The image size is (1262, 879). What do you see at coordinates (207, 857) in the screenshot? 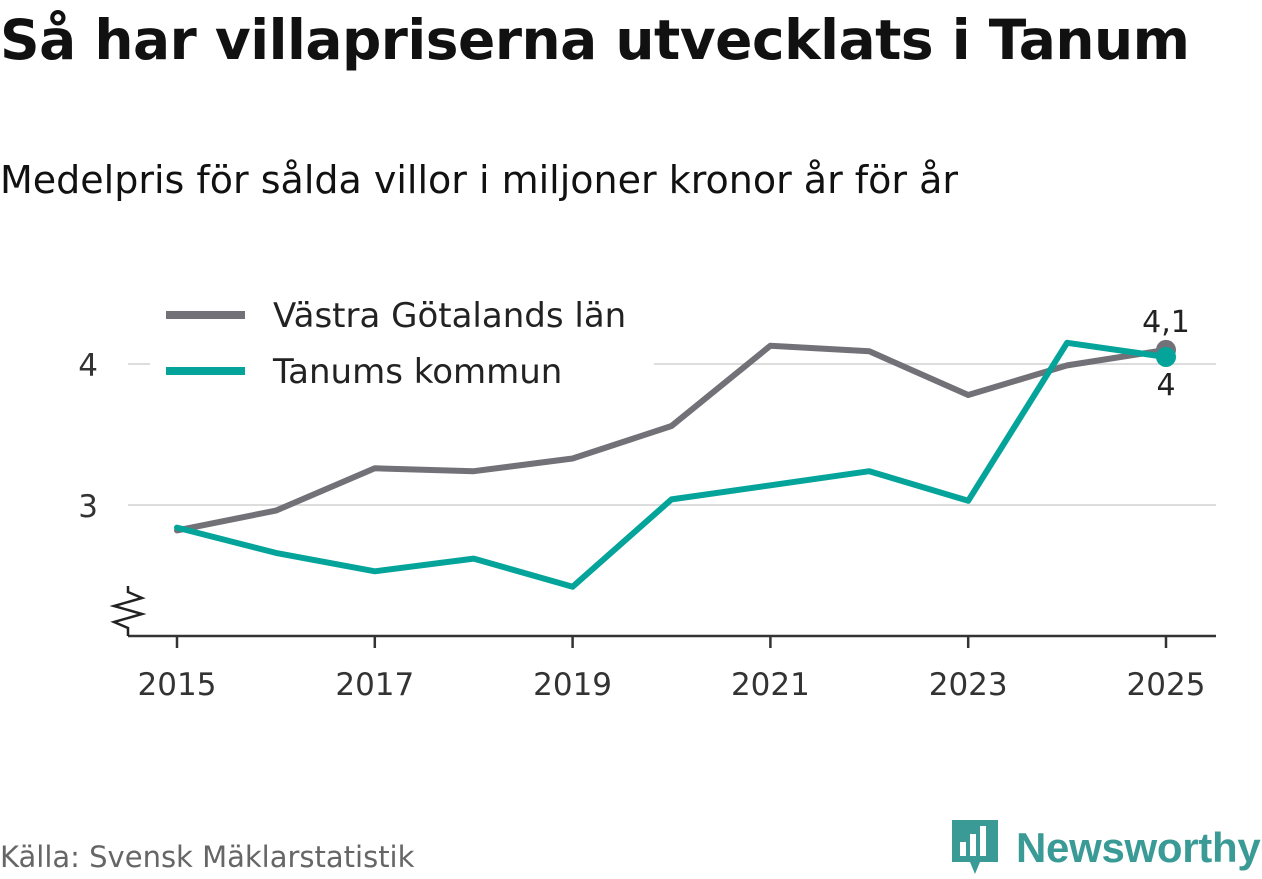
I see `source-note: Källa: Svensk Mäklarstatistik` at bounding box center [207, 857].